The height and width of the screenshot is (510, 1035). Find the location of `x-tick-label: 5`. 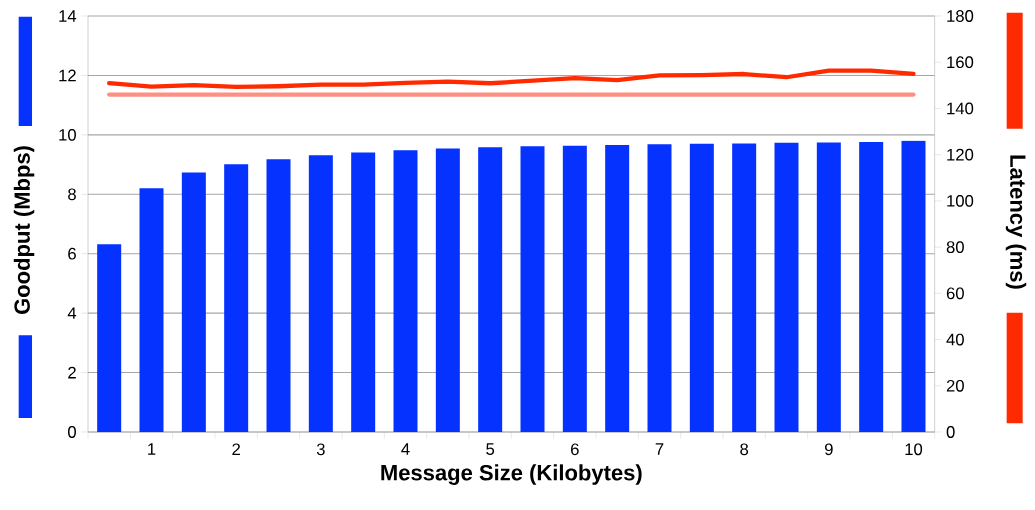

x-tick-label: 5 is located at coordinates (490, 449).